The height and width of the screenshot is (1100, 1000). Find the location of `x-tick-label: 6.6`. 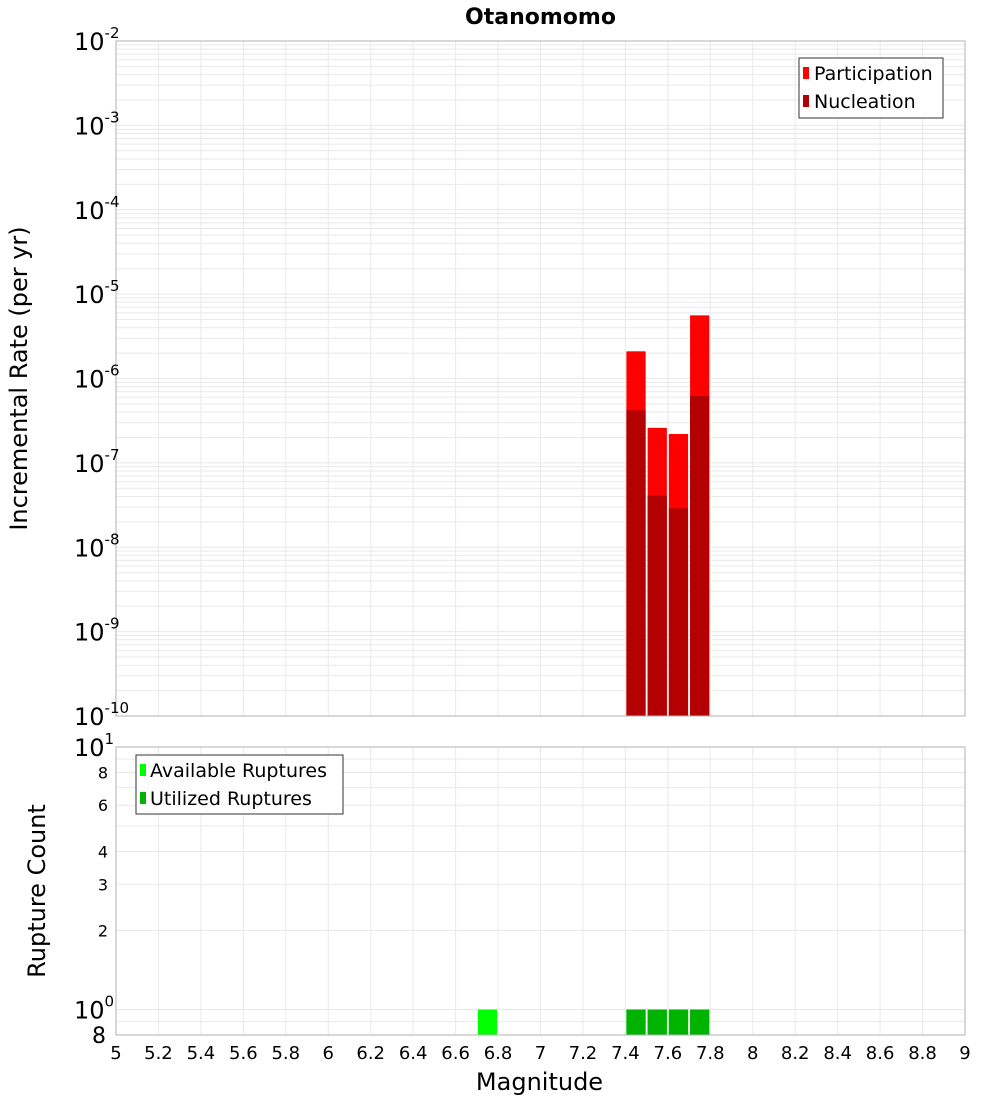

x-tick-label: 6.6 is located at coordinates (455, 1053).